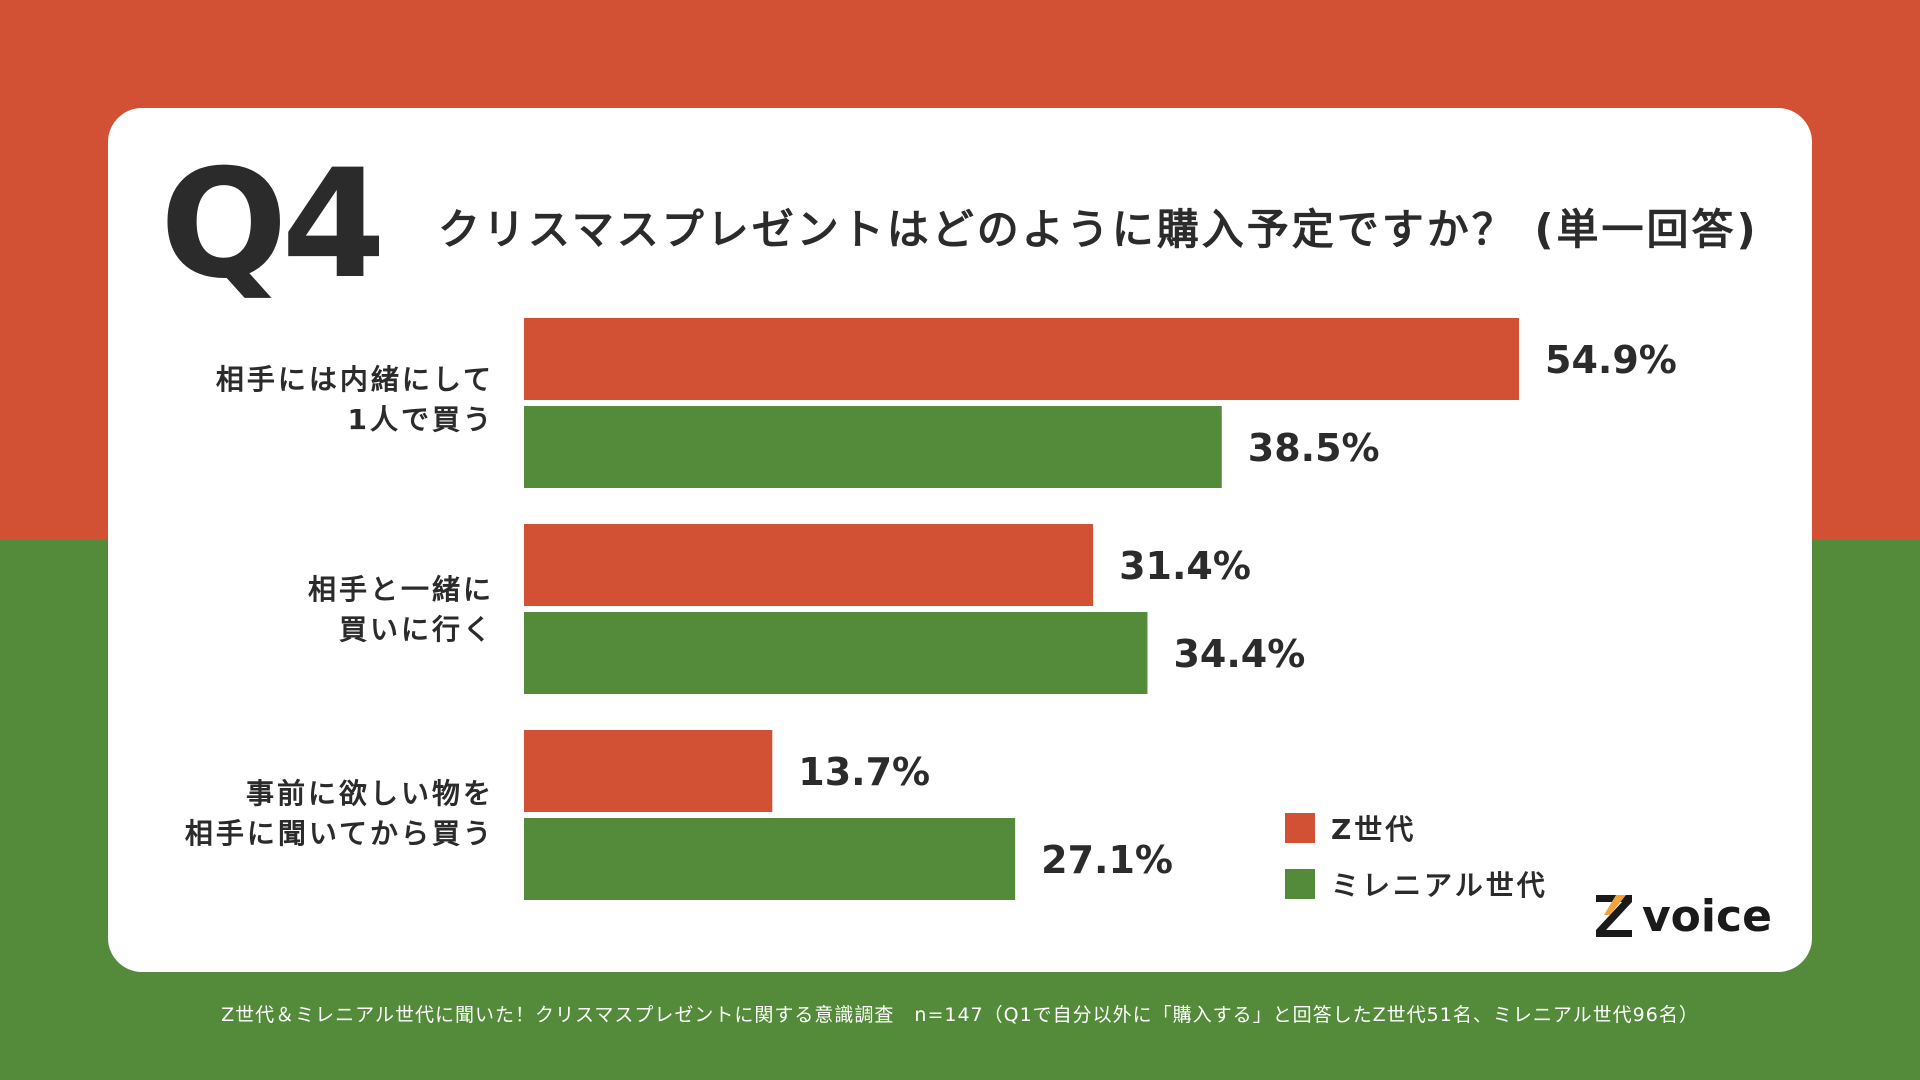 Image resolution: width=1920 pixels, height=1080 pixels. I want to click on data-label: 38.5%, so click(1314, 448).